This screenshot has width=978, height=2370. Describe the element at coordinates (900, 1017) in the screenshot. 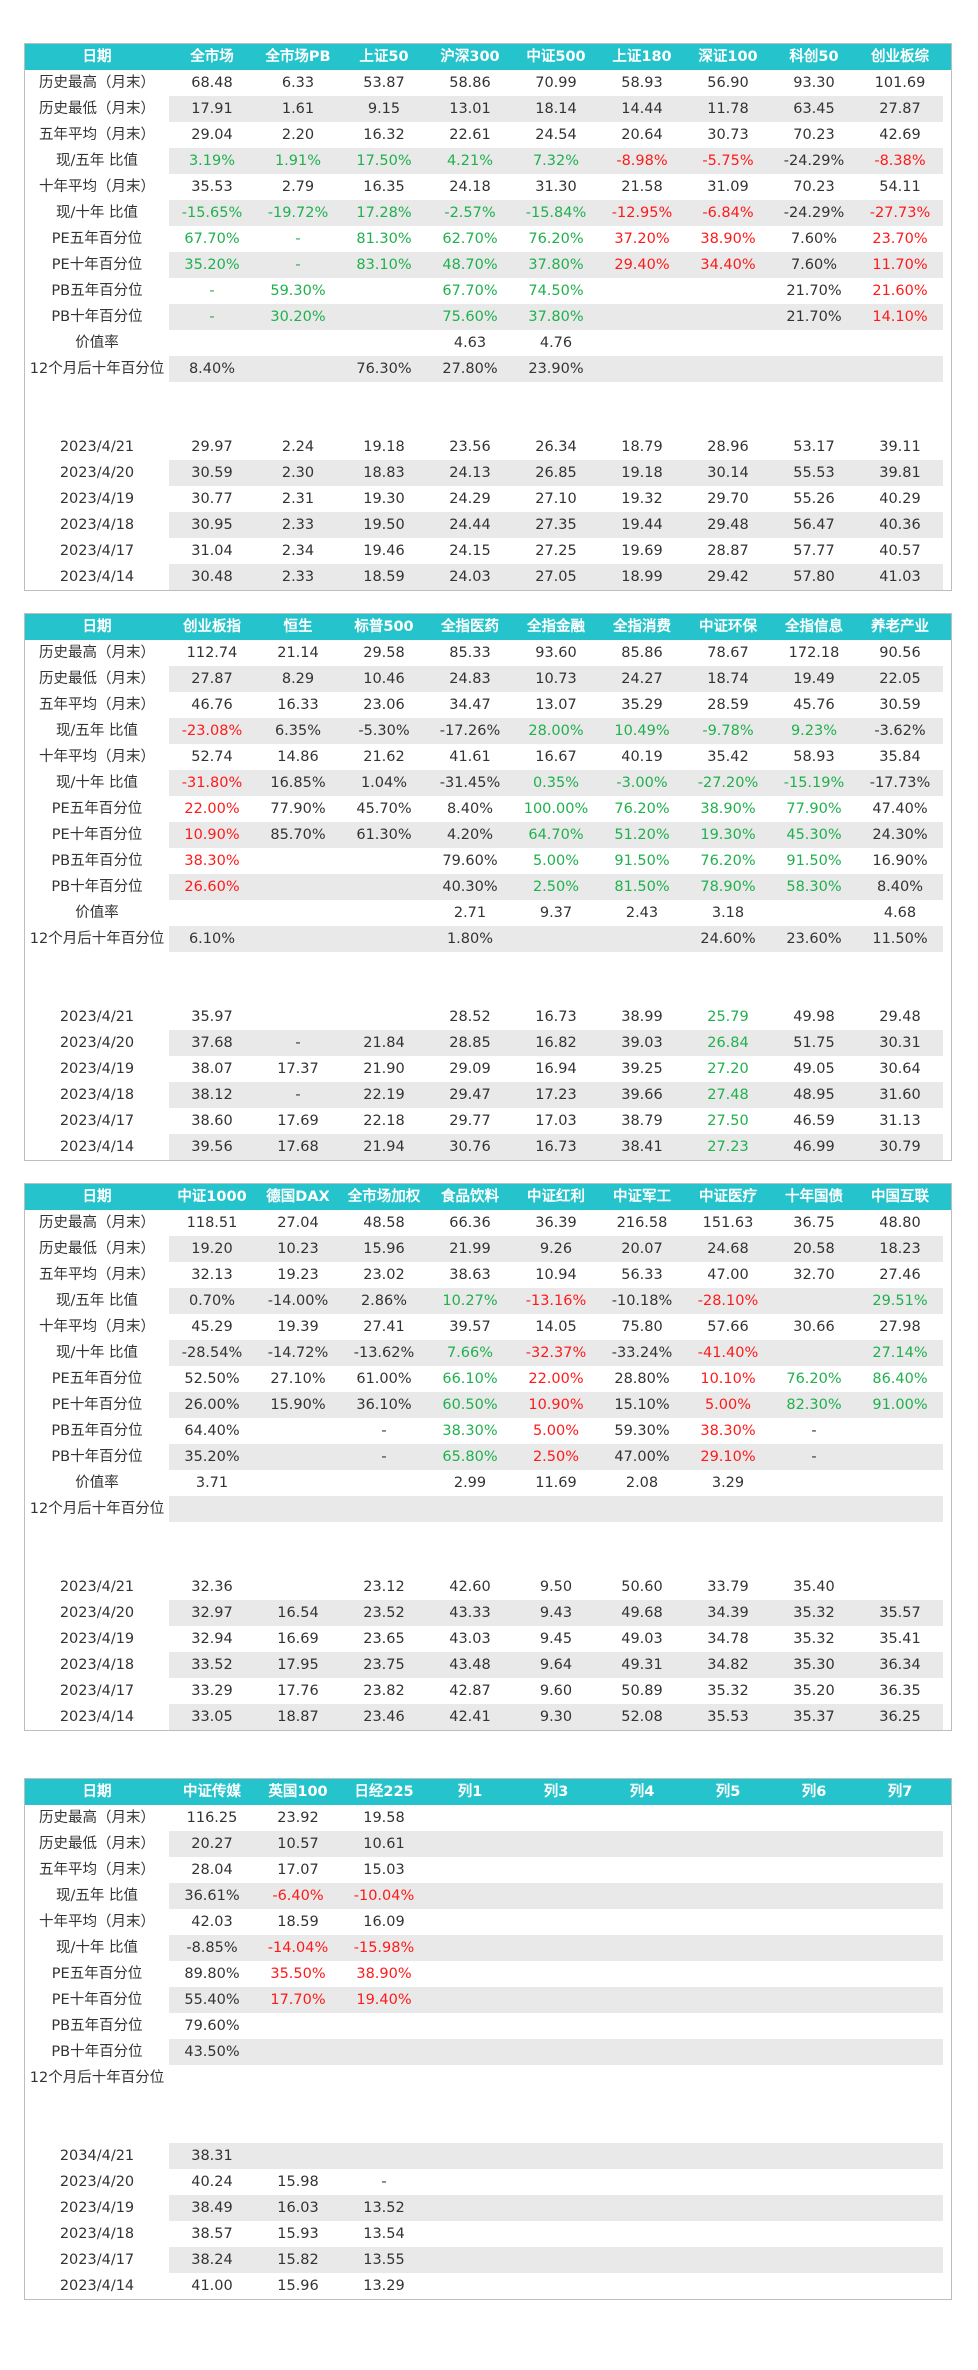

I see `table-cell: 29.48` at that location.